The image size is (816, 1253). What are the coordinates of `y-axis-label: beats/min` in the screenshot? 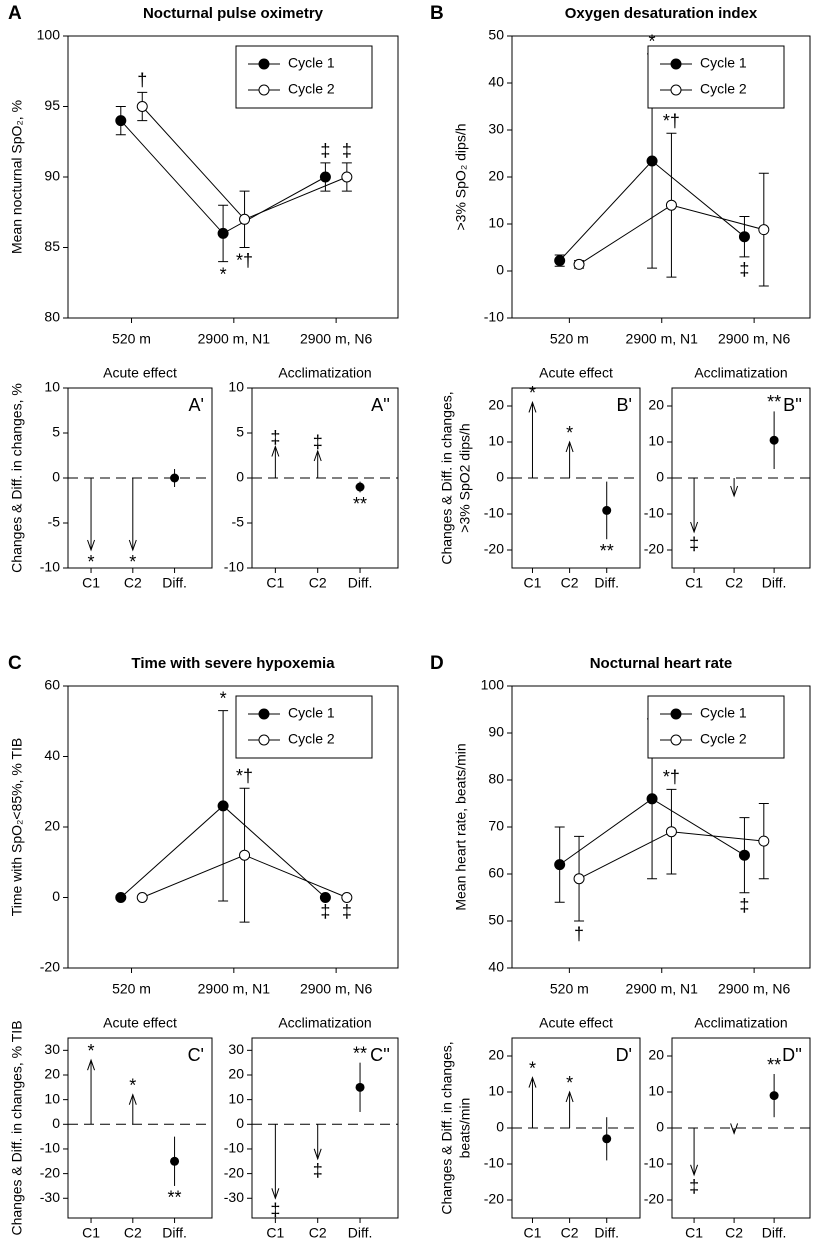 It's located at (465, 1128).